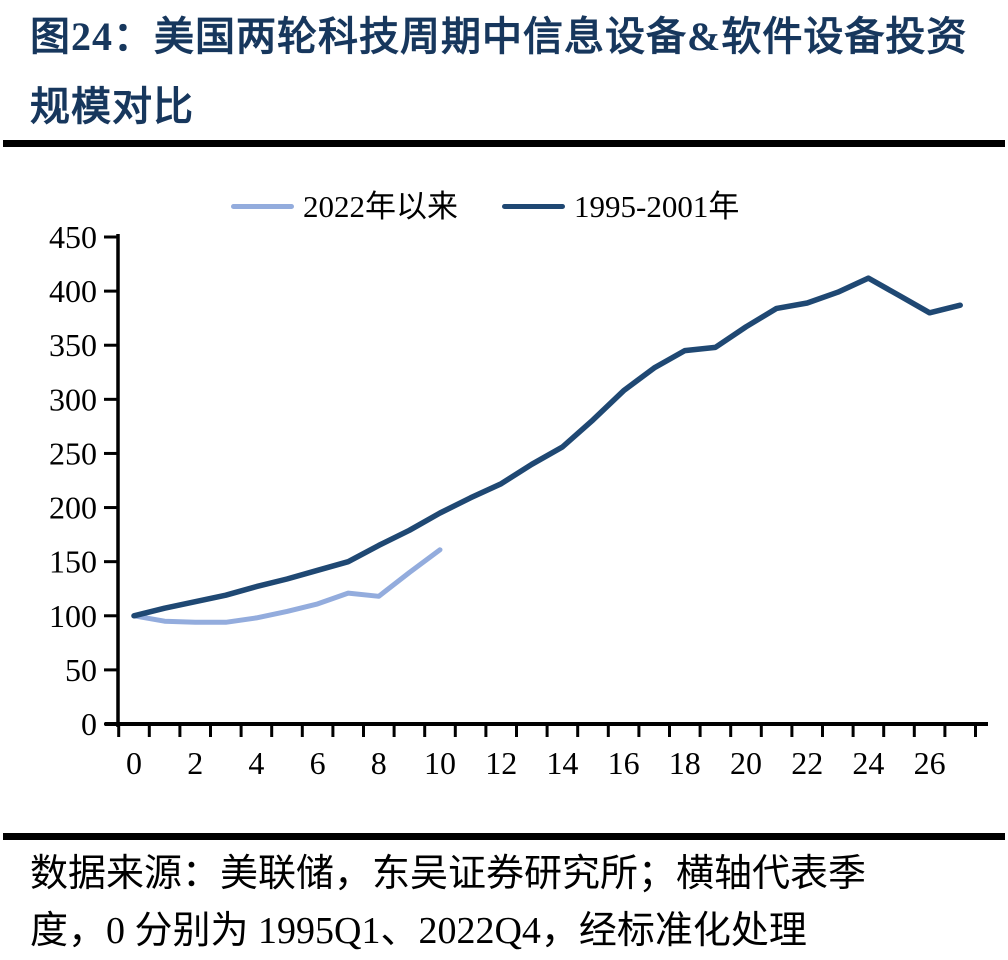 The width and height of the screenshot is (1008, 960). Describe the element at coordinates (562, 763) in the screenshot. I see `x-tick-label: 14` at that location.